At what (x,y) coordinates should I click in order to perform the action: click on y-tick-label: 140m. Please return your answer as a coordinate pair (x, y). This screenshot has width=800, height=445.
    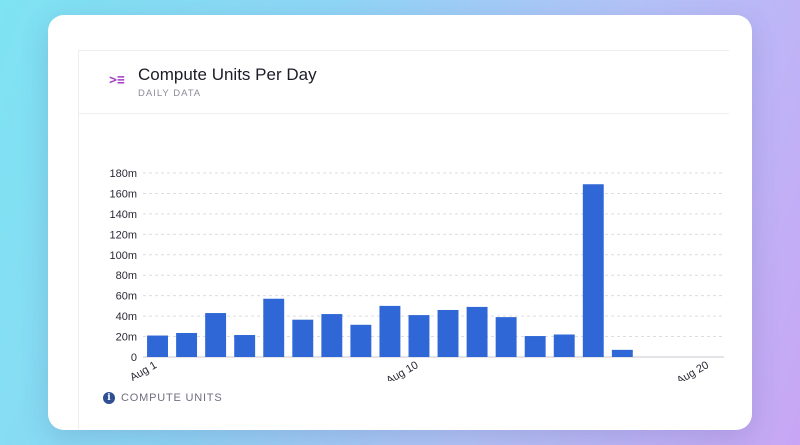
    Looking at the image, I should click on (123, 215).